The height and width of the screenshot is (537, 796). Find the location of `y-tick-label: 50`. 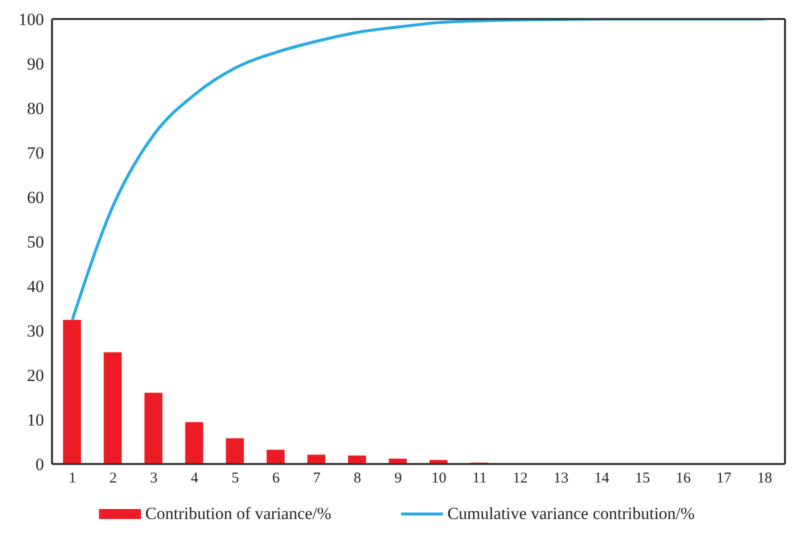

y-tick-label: 50 is located at coordinates (35, 242).